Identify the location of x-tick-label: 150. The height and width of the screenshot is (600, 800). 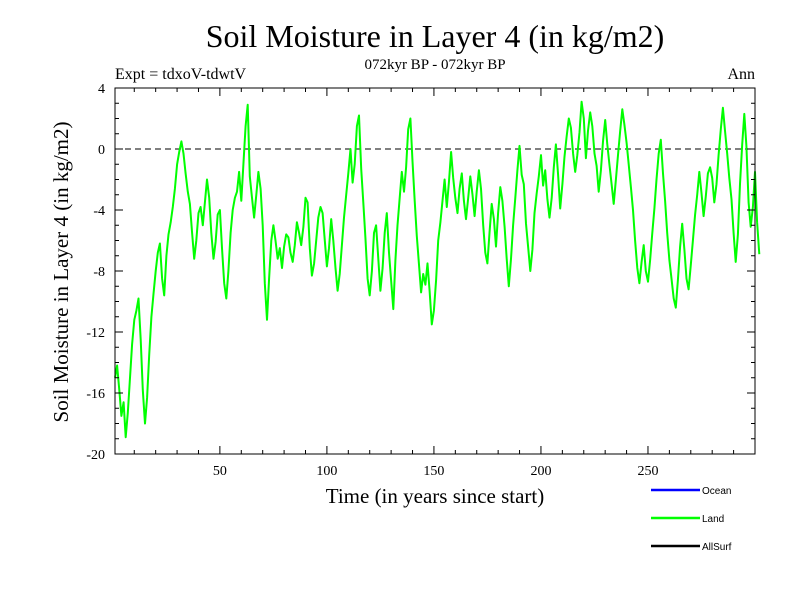
(433, 471).